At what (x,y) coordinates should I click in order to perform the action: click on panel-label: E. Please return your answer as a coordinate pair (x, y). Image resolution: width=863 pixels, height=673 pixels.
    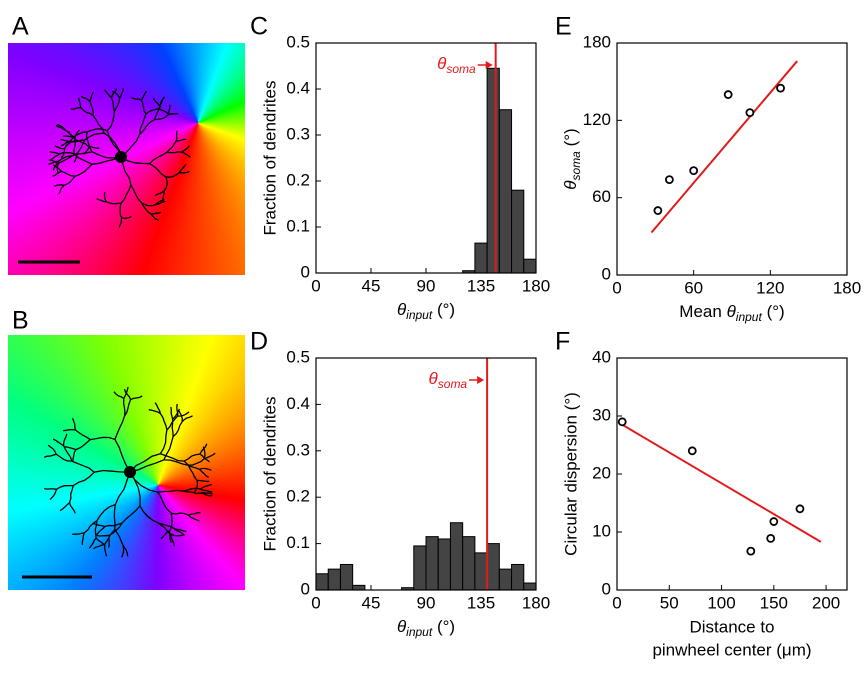
    Looking at the image, I should click on (563, 27).